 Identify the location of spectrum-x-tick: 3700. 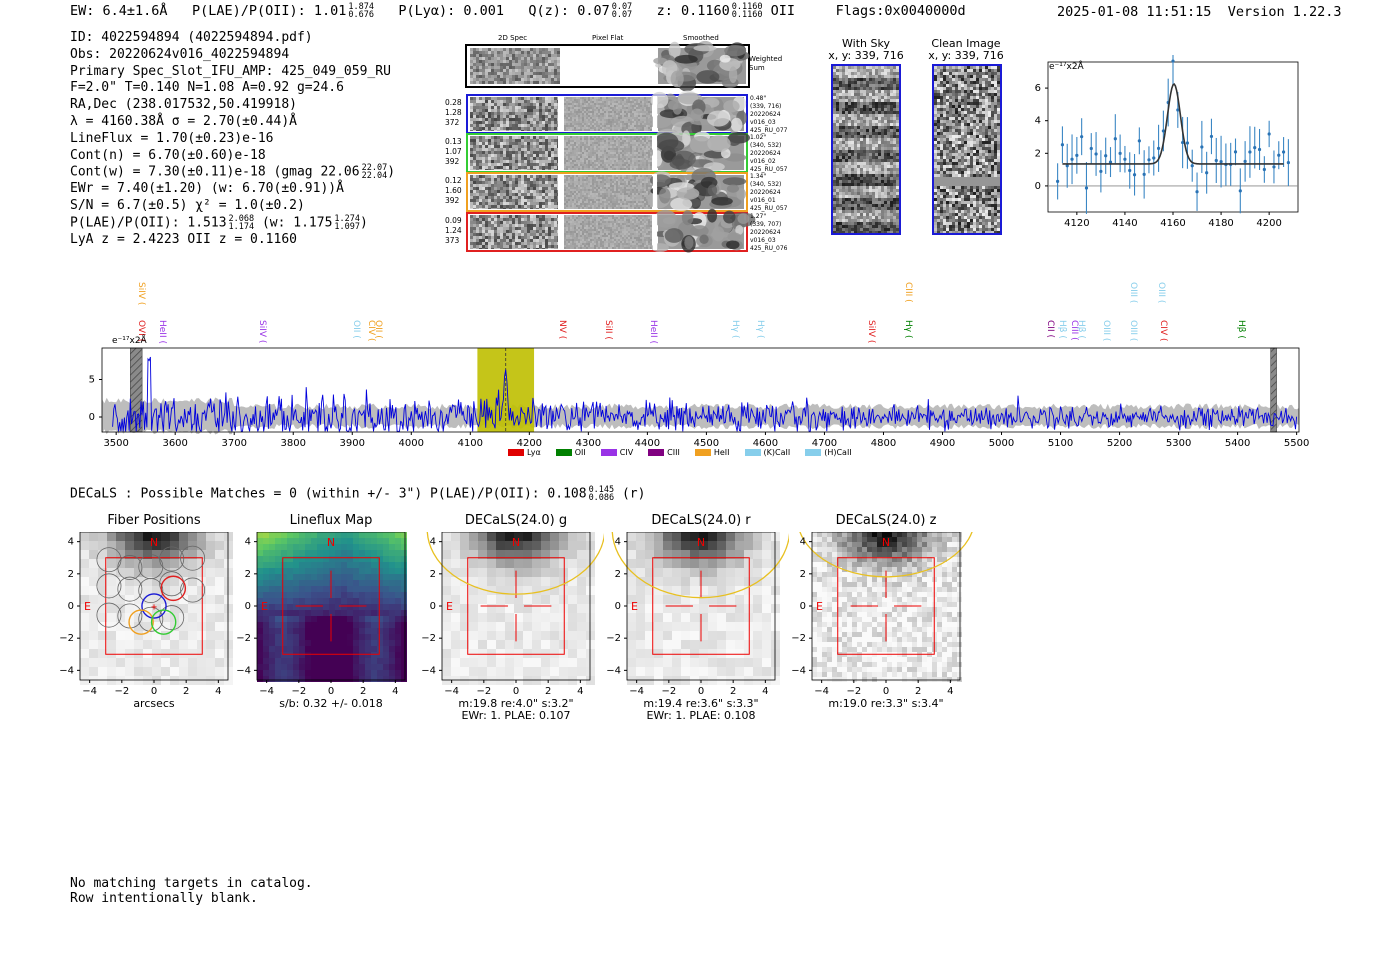
(233, 443).